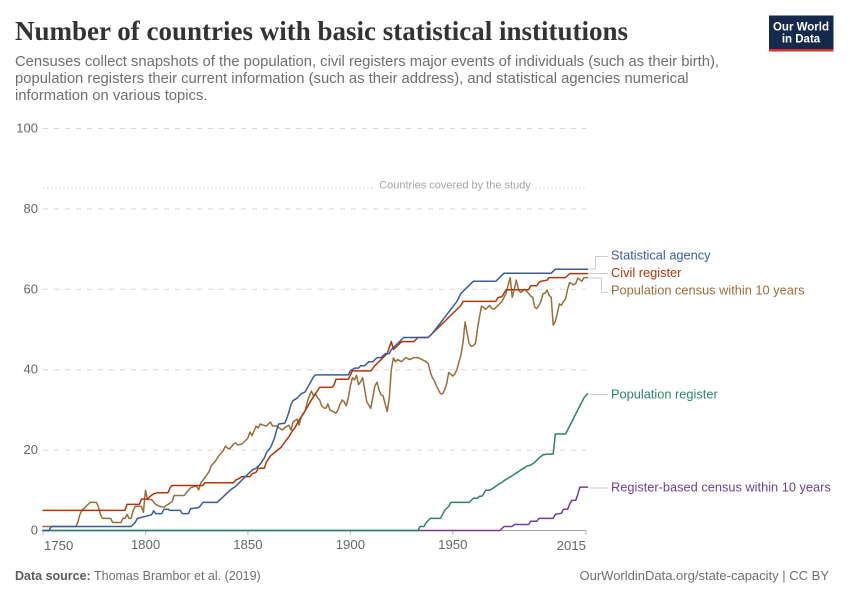 The height and width of the screenshot is (600, 850). What do you see at coordinates (27, 128) in the screenshot?
I see `svg-text: 100` at bounding box center [27, 128].